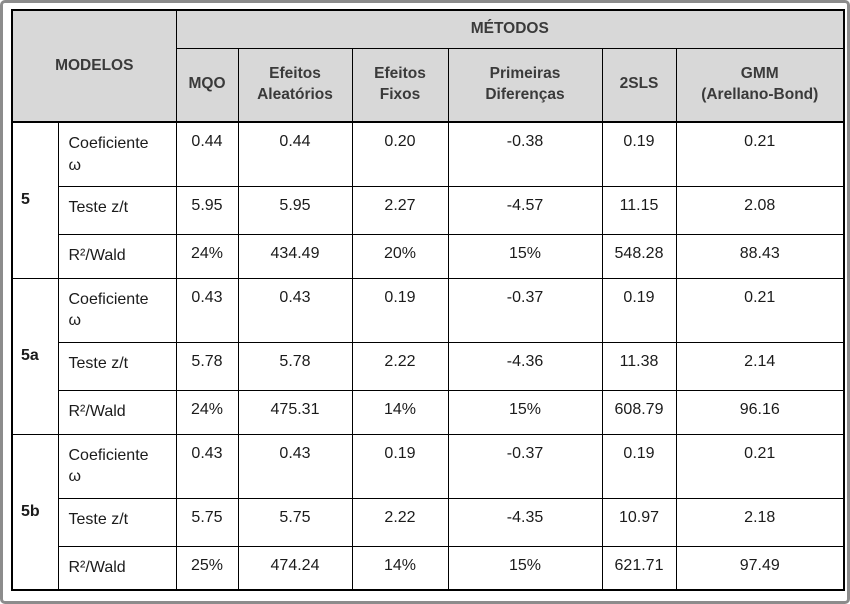 The width and height of the screenshot is (850, 604). What do you see at coordinates (639, 522) in the screenshot?
I see `value-cell: 10.97` at bounding box center [639, 522].